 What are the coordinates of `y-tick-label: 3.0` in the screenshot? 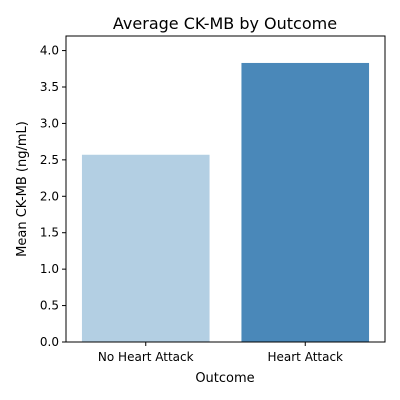 It's located at (49, 123).